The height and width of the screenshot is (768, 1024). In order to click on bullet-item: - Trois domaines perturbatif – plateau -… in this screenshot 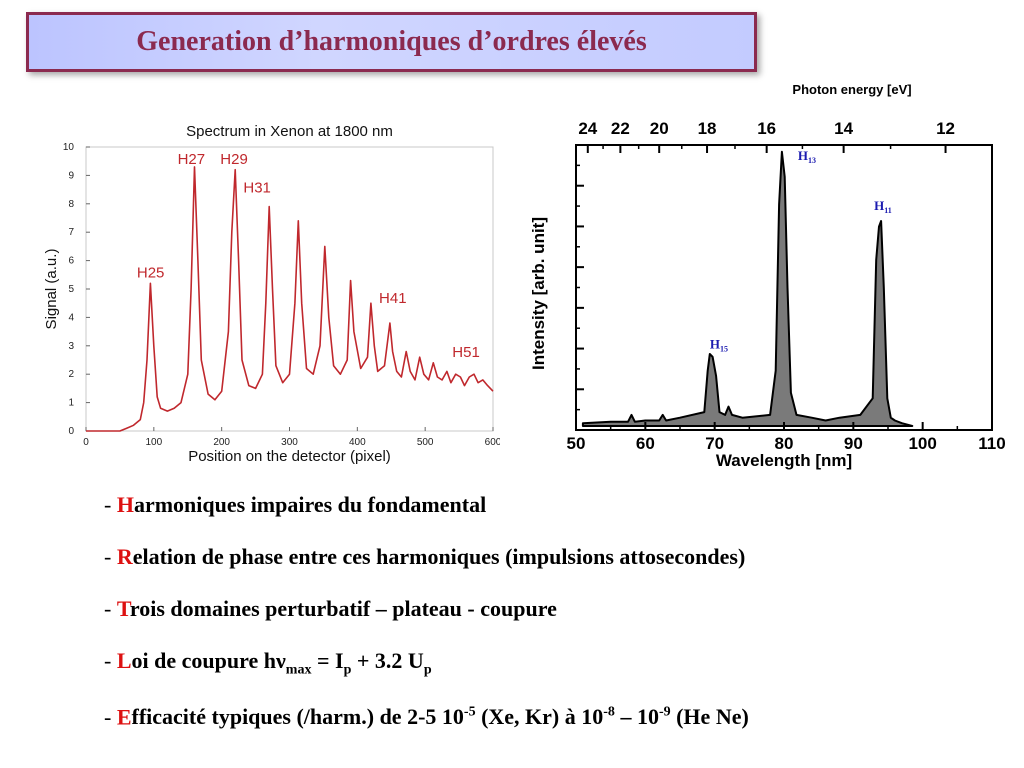, I will do `click(330, 608)`.